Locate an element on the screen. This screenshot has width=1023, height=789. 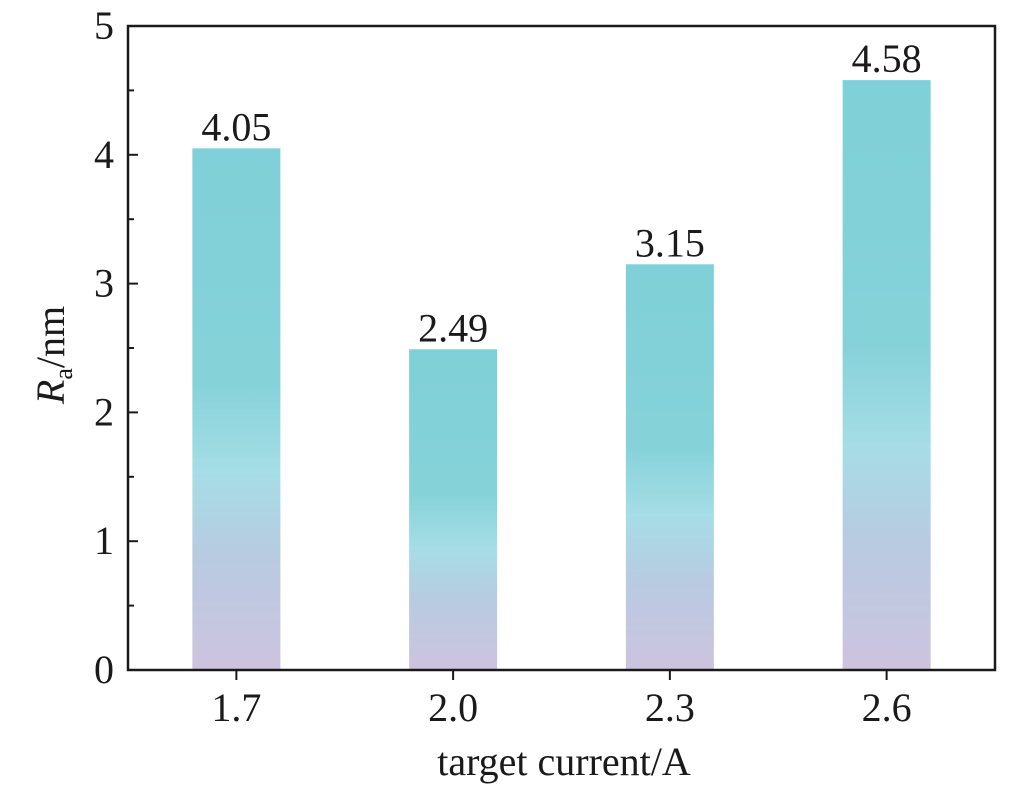
x-tick-label-2.6: 2.6 is located at coordinates (887, 707).